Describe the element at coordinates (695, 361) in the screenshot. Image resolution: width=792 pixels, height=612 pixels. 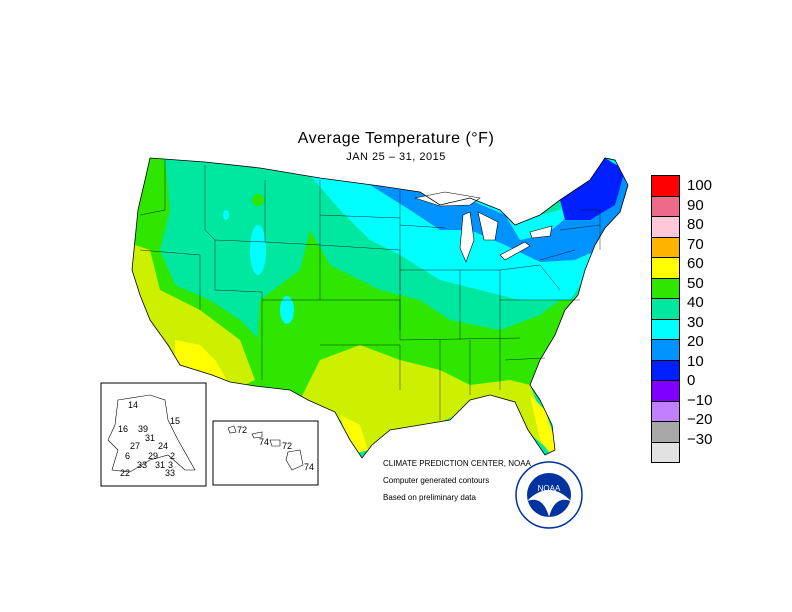
I see `legend-label: 10` at that location.